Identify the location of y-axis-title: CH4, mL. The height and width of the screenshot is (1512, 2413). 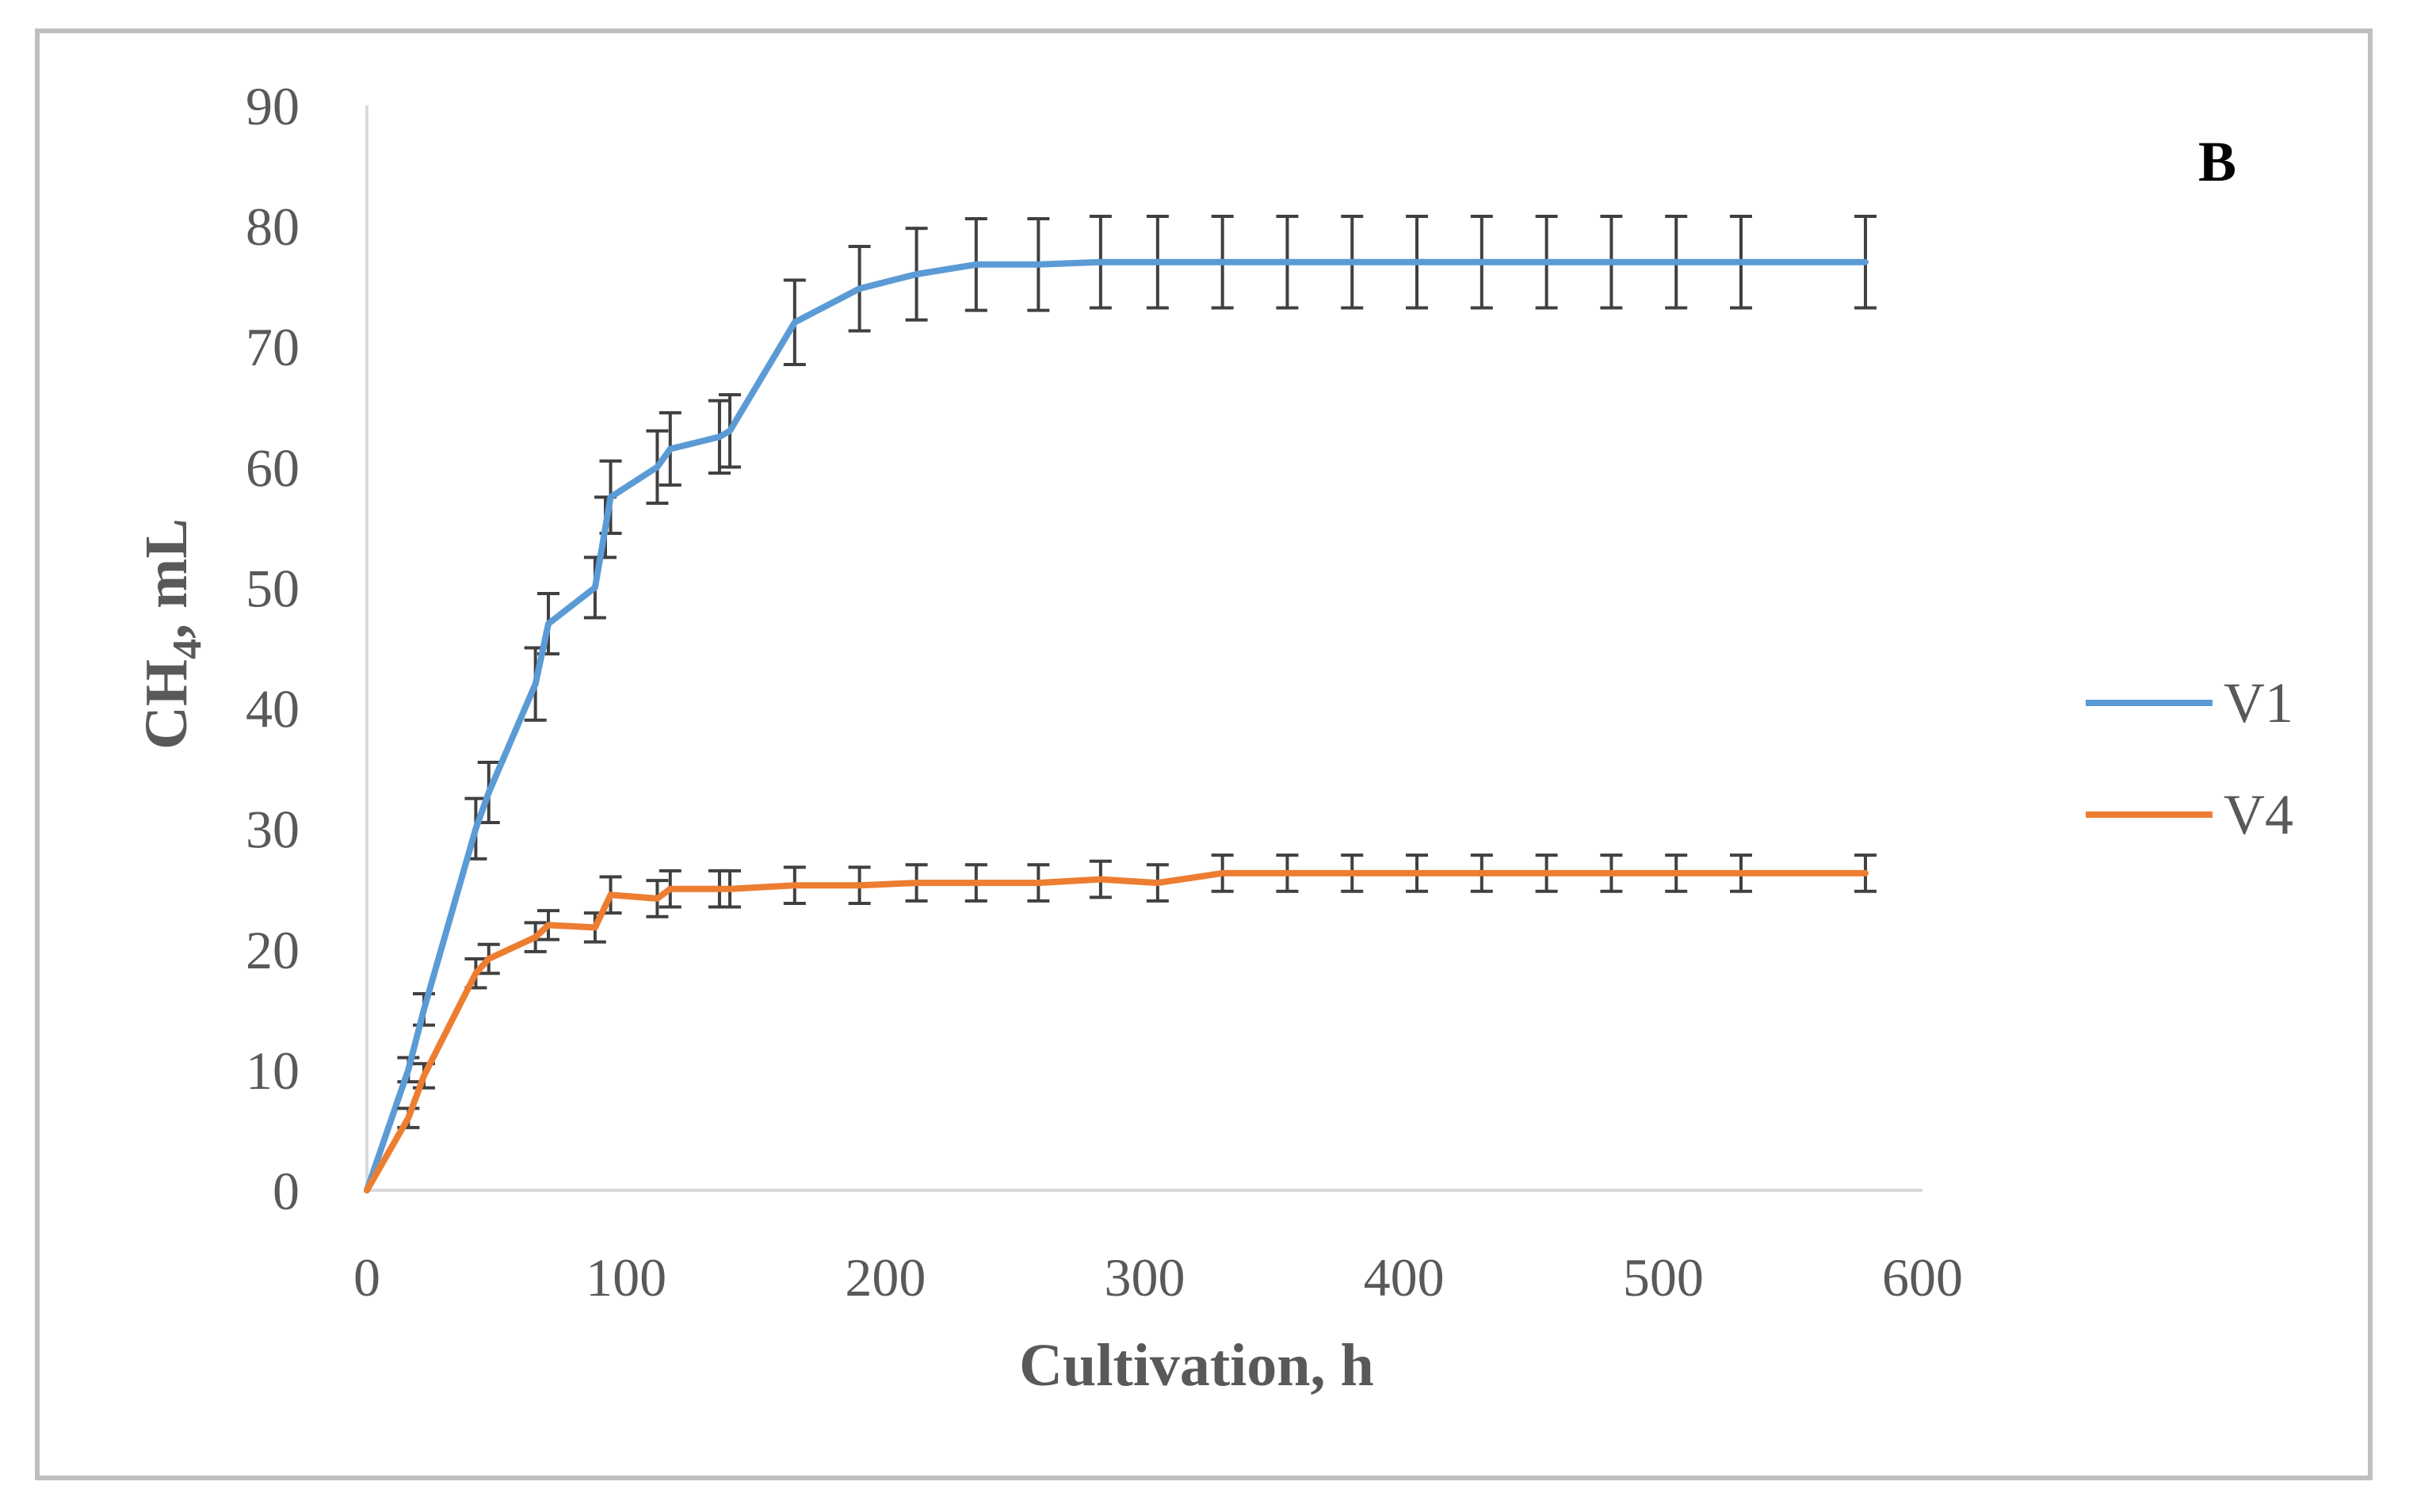
(171, 634).